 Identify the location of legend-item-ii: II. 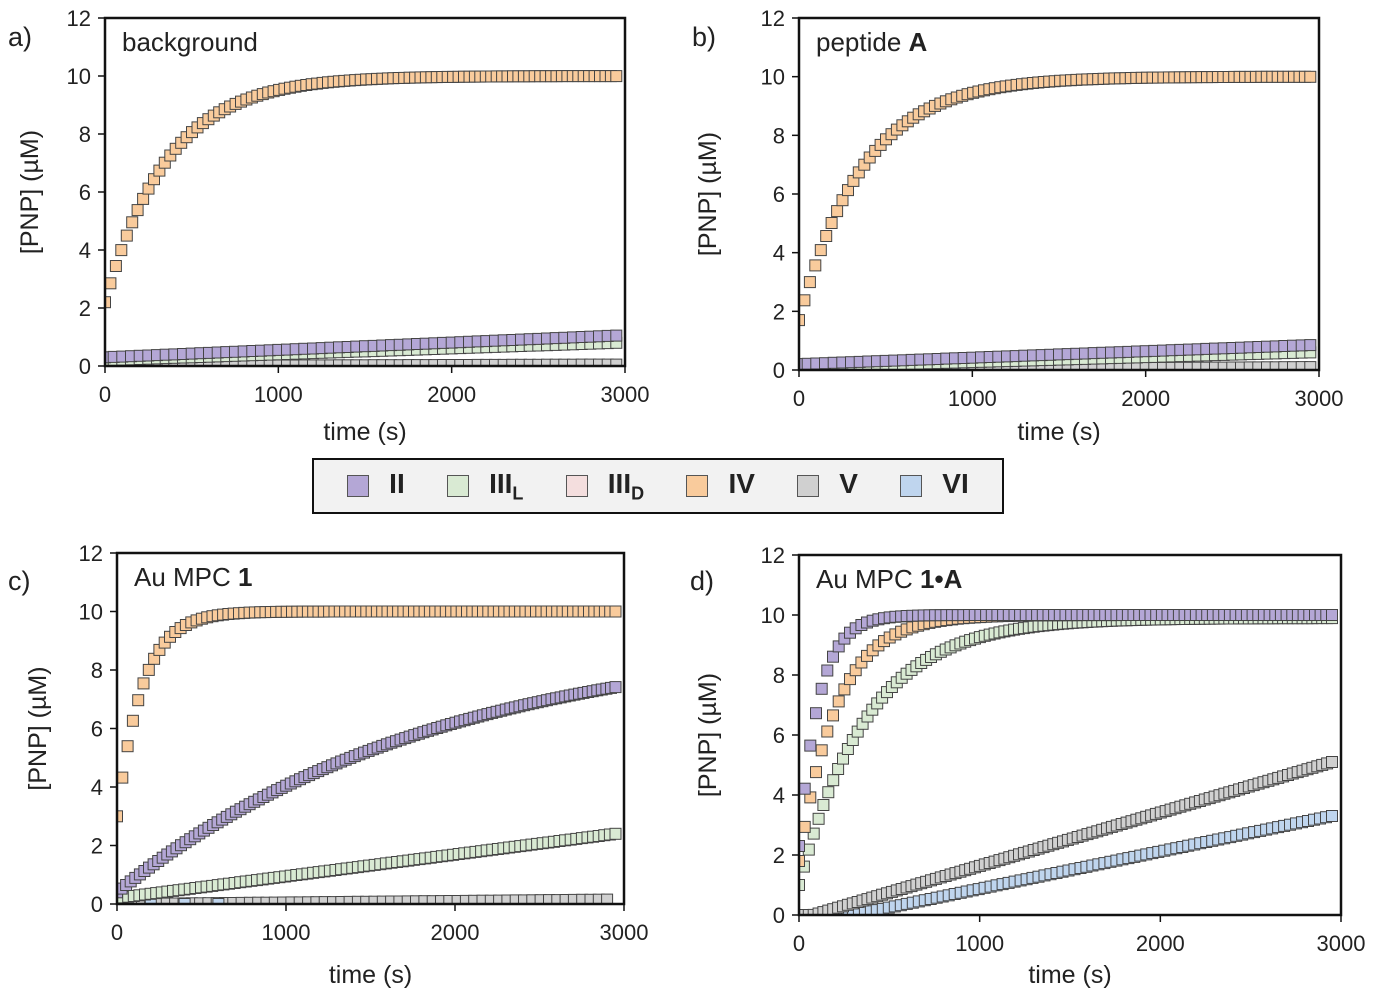
(376, 486).